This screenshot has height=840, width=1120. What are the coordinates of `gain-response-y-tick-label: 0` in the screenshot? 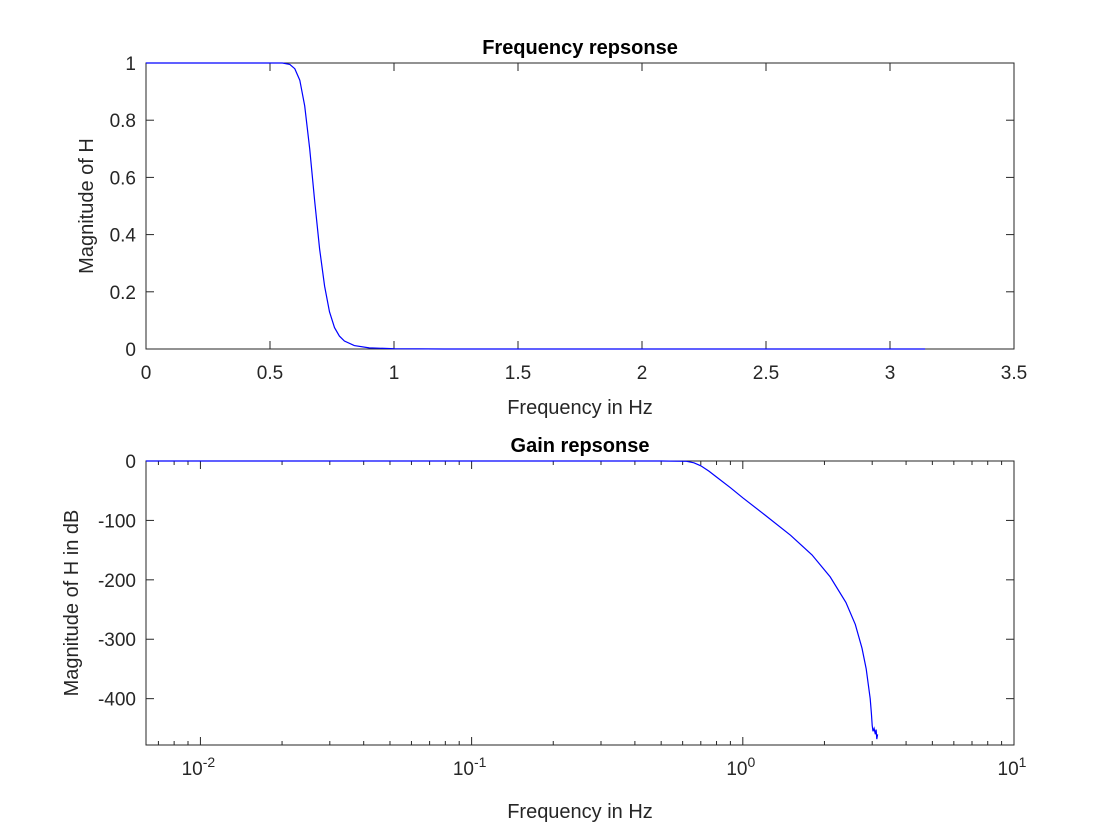 It's located at (130, 462).